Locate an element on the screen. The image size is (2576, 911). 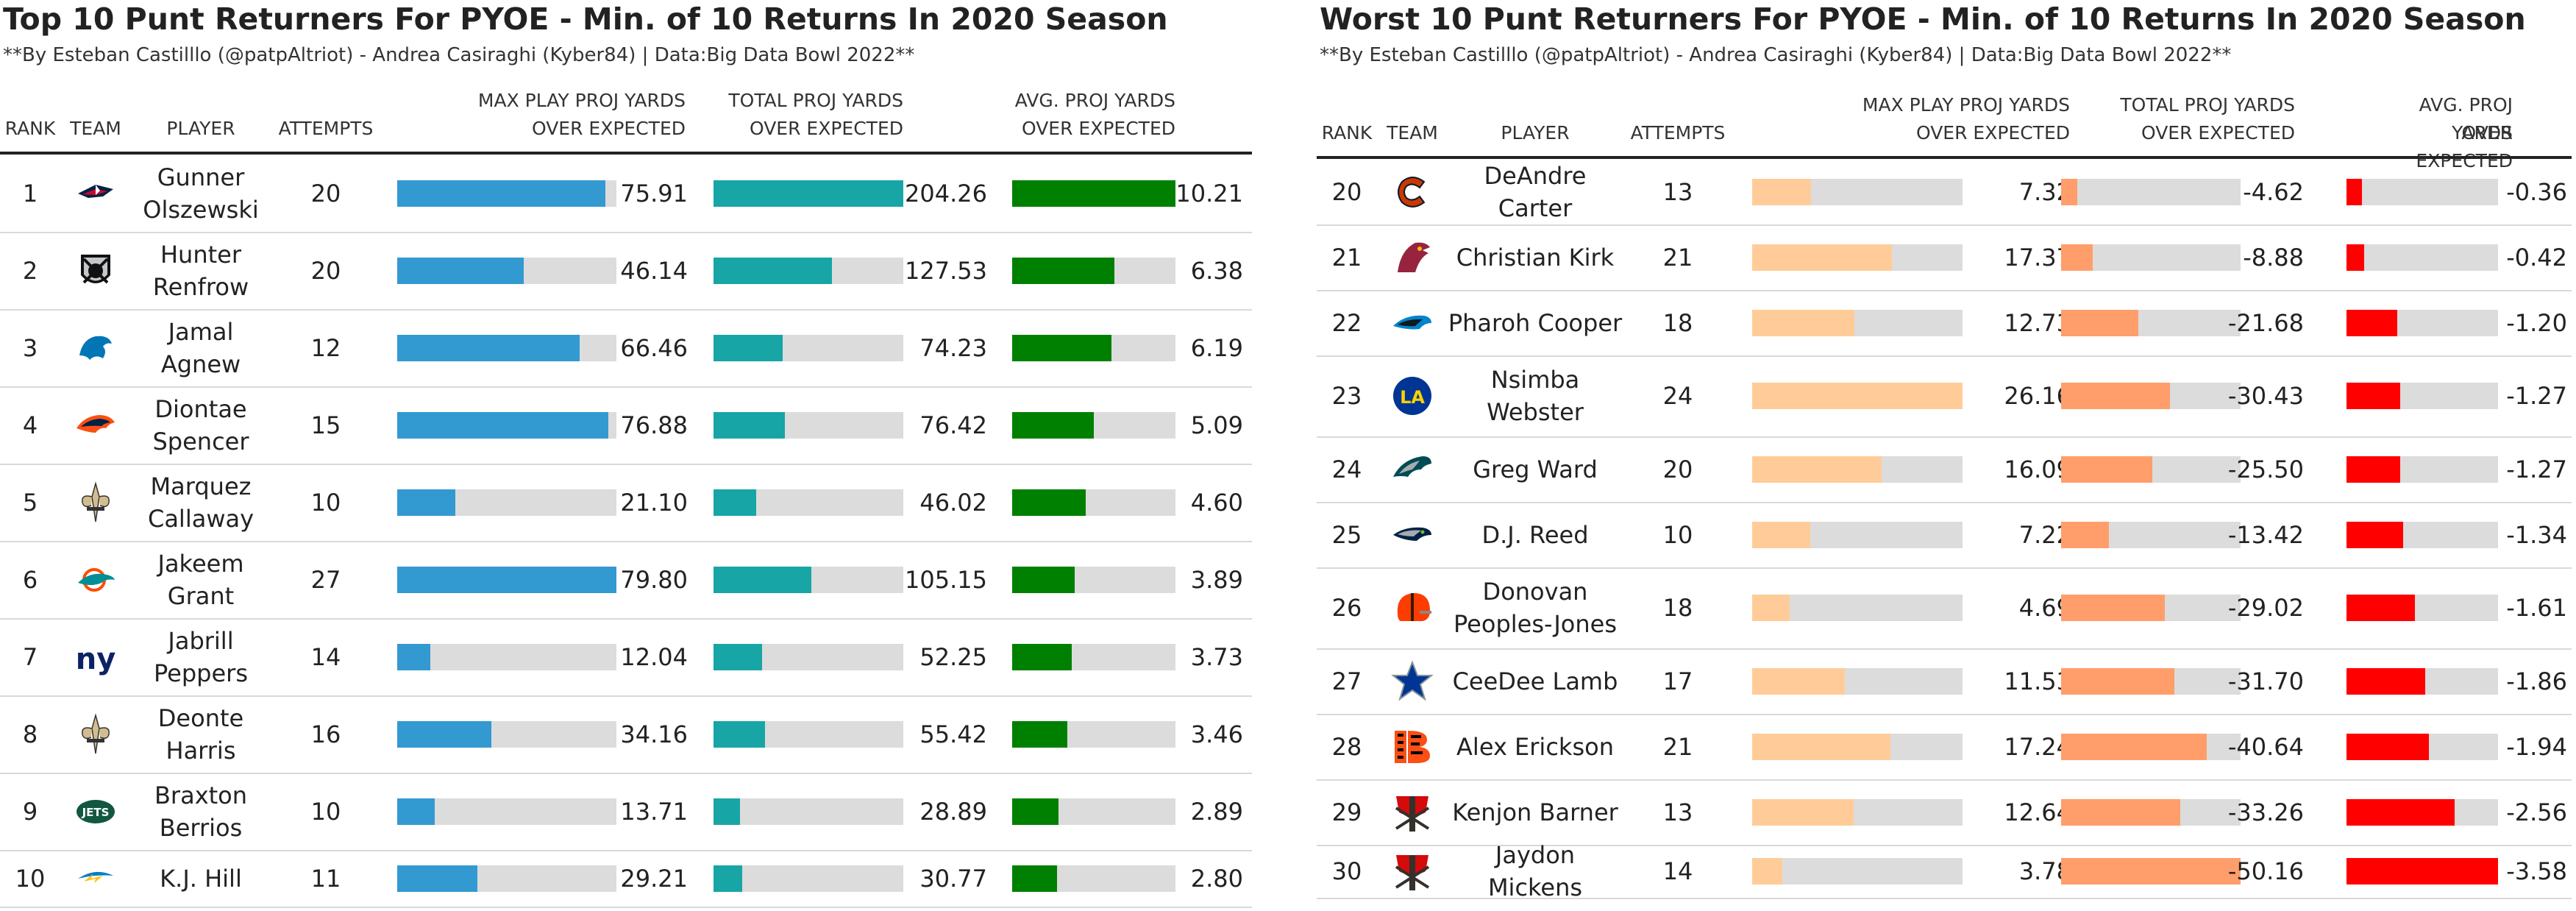
team-cell: JETS is located at coordinates (95, 812).